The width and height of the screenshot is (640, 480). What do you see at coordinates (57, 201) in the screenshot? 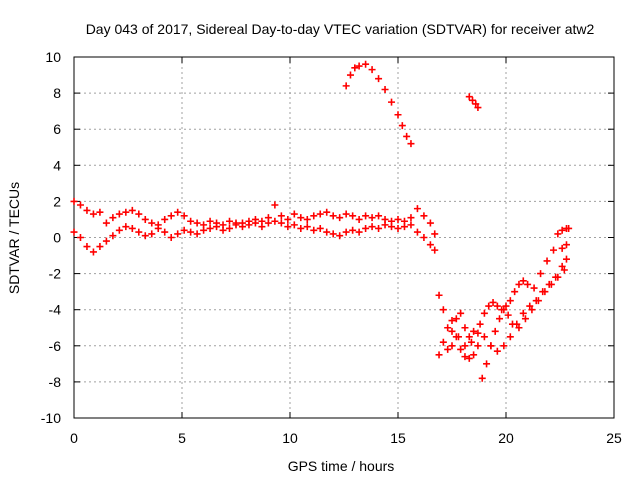
I see `y-tick-label: 2` at bounding box center [57, 201].